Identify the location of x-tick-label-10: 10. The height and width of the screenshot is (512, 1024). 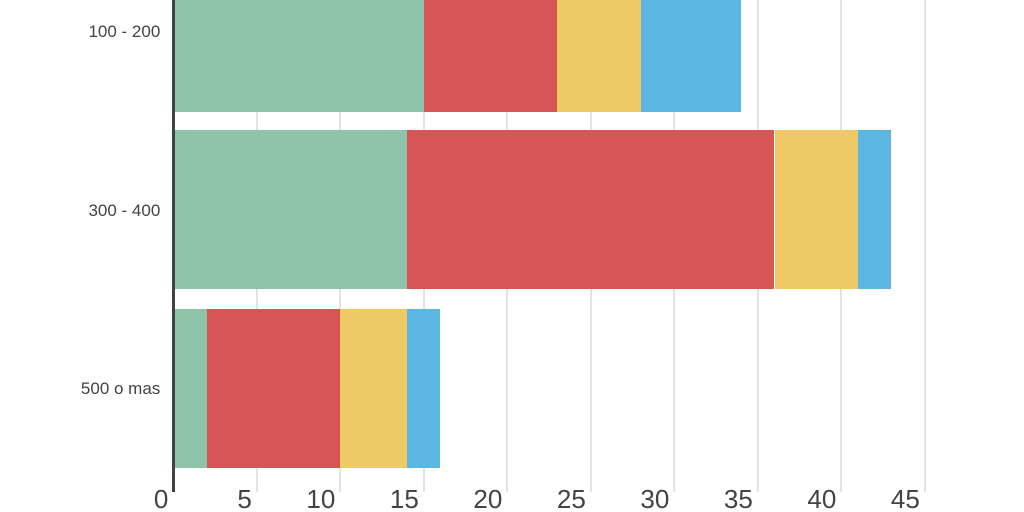
(321, 498).